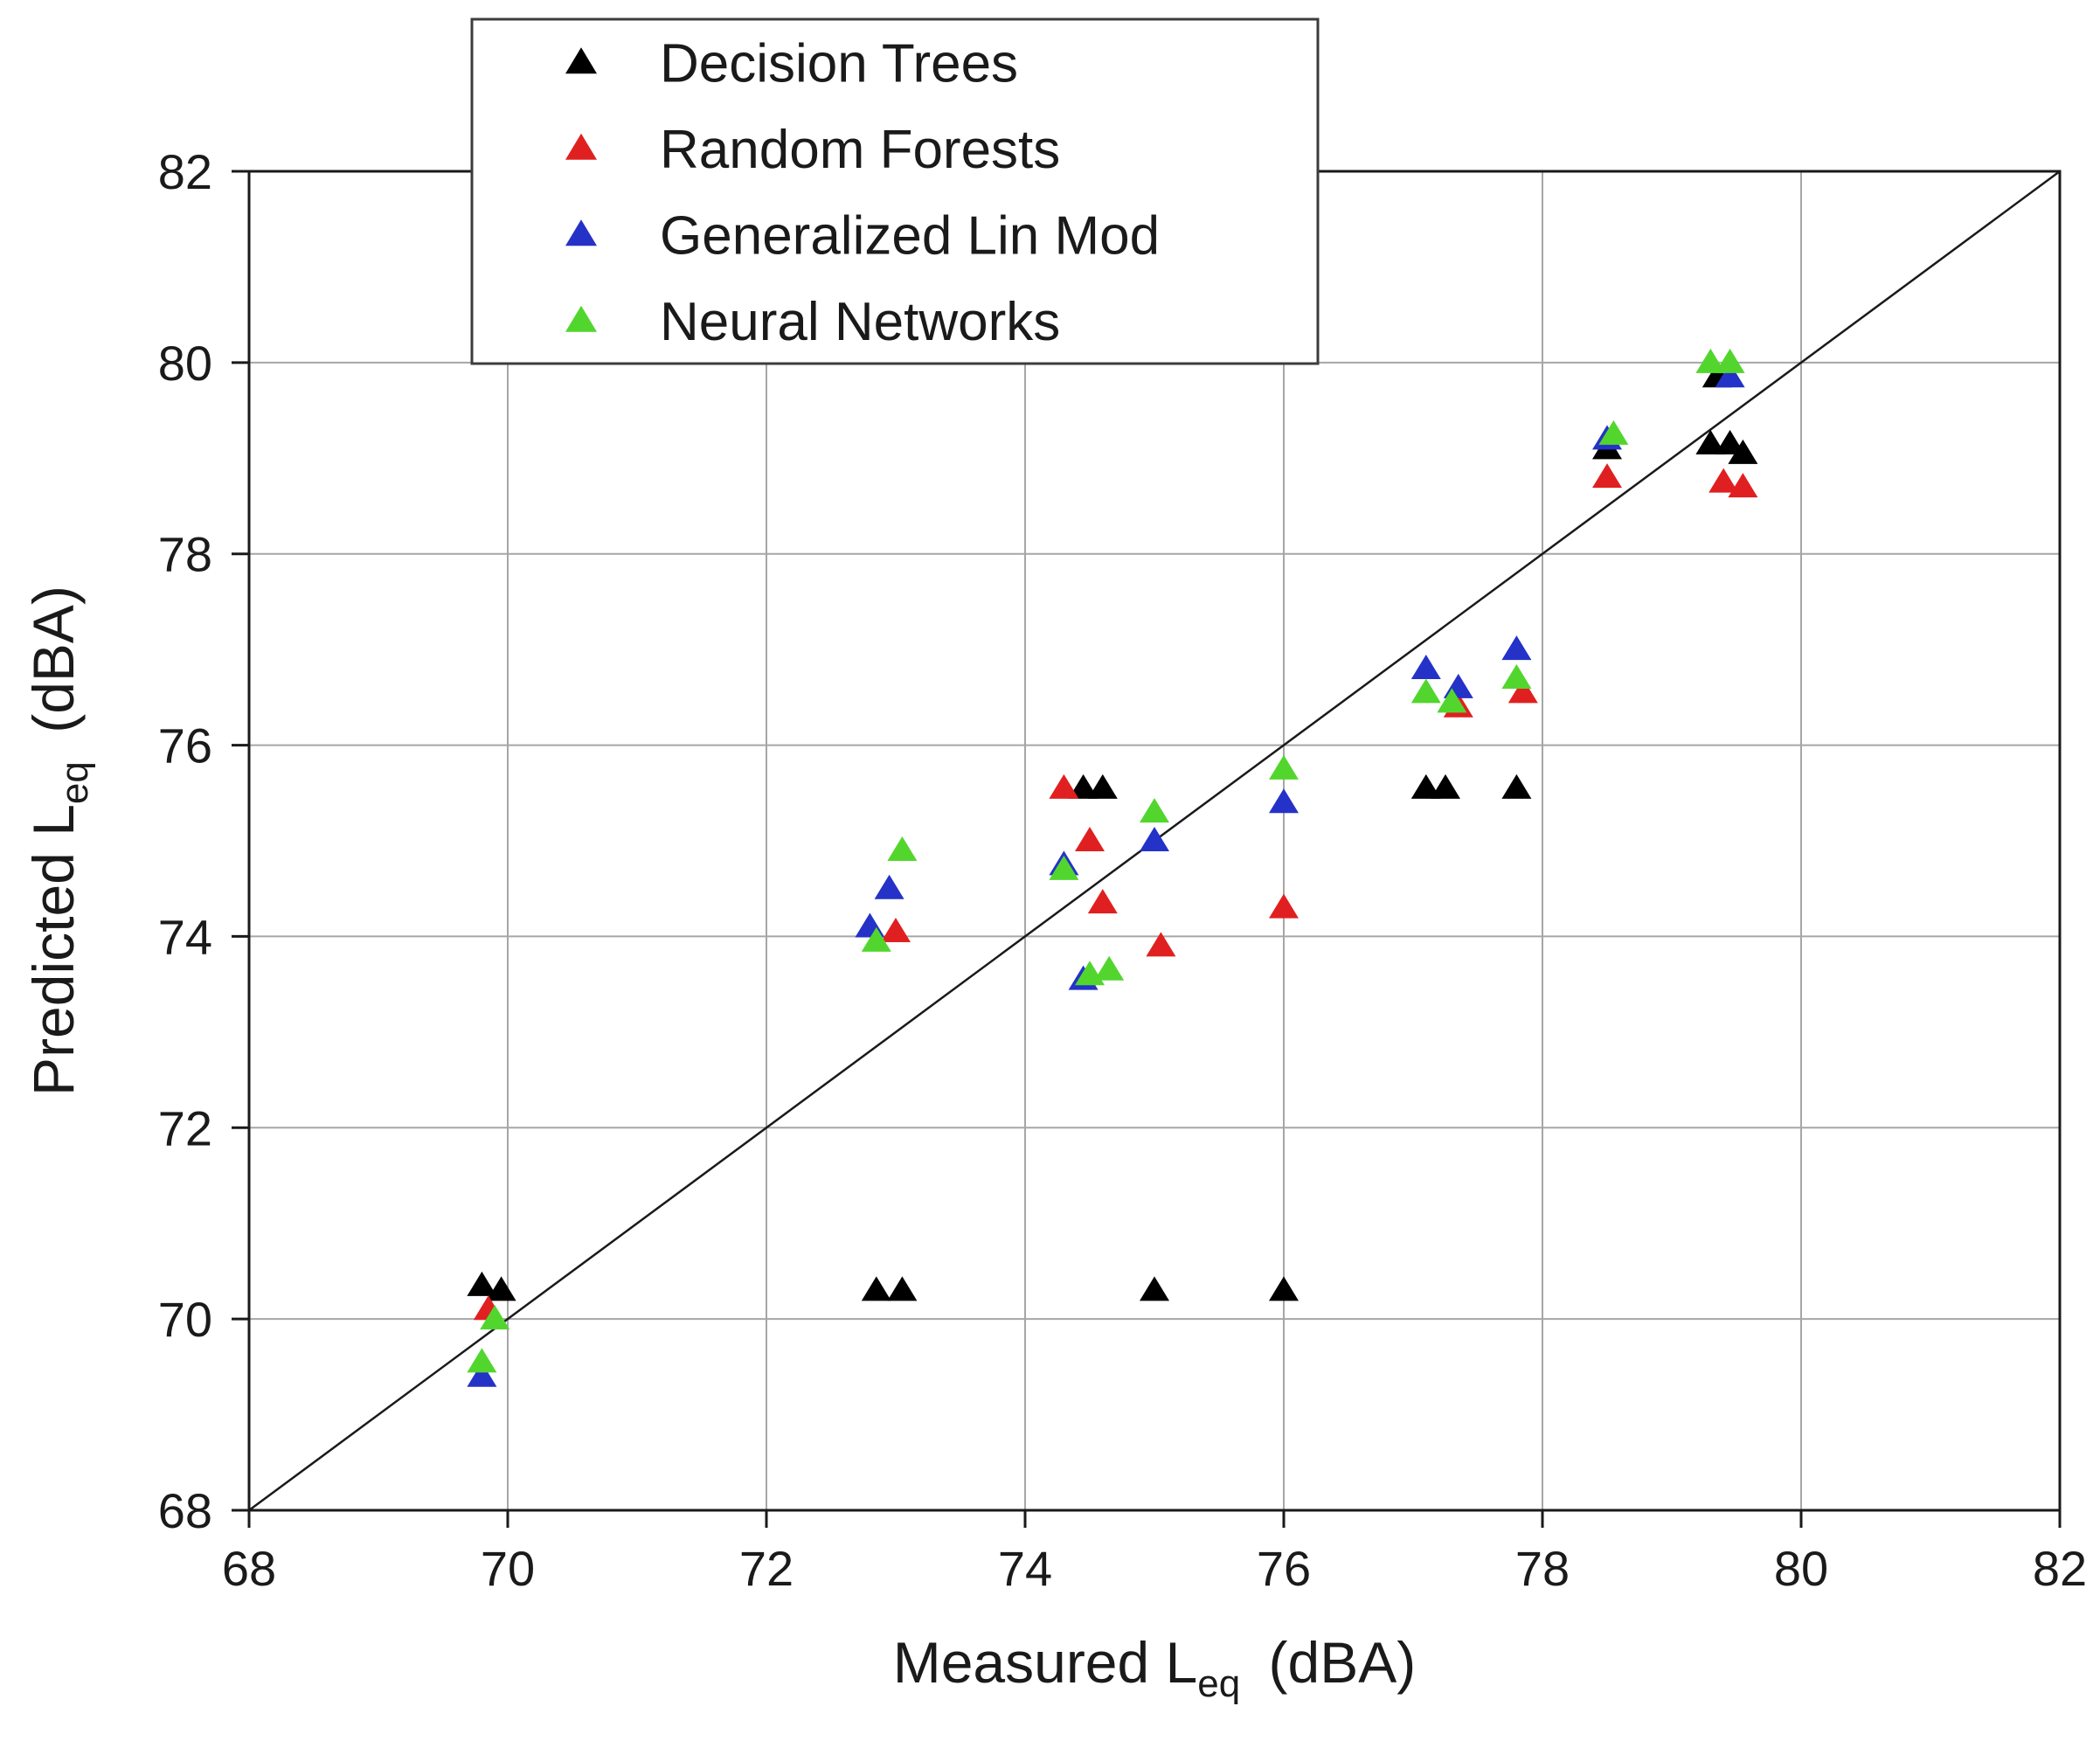  Describe the element at coordinates (185, 746) in the screenshot. I see `y-tick-label: 76` at that location.